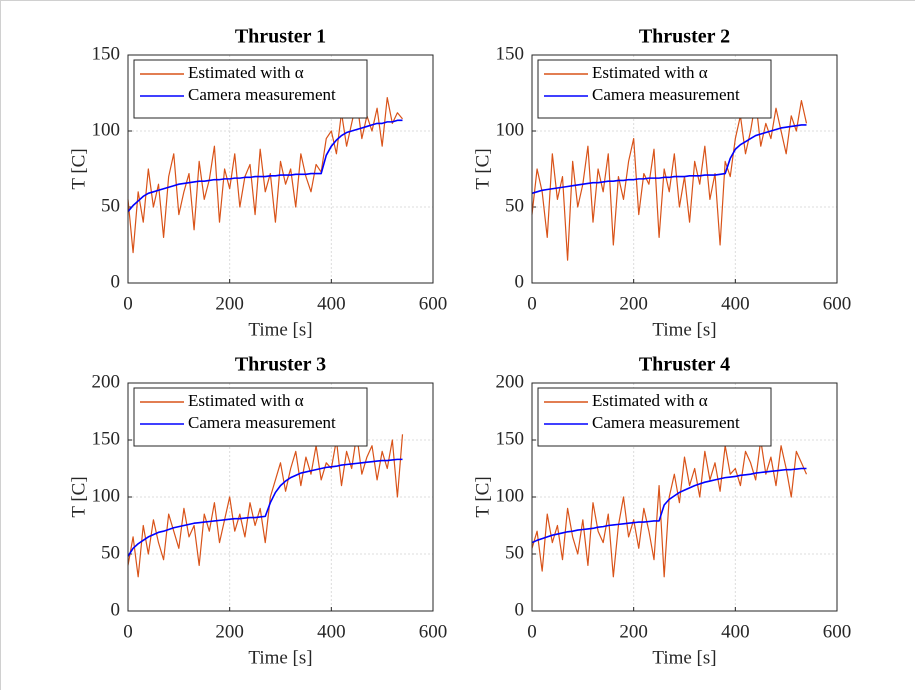  I want to click on chart-title: Thruster 3, so click(280, 365).